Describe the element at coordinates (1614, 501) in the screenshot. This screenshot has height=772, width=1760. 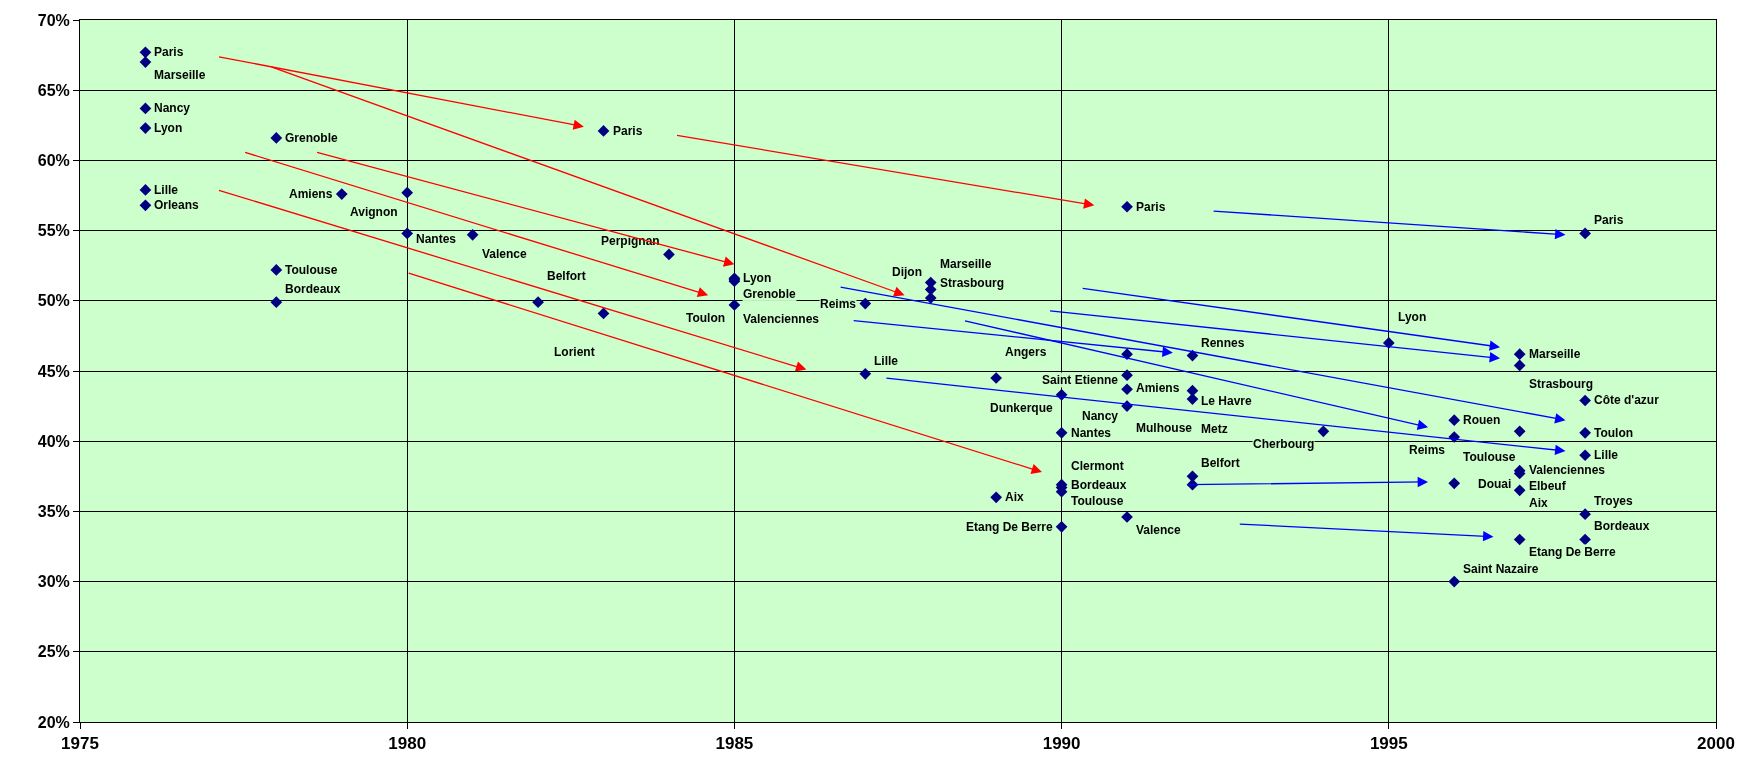
I see `annotation: Troyes` at that location.